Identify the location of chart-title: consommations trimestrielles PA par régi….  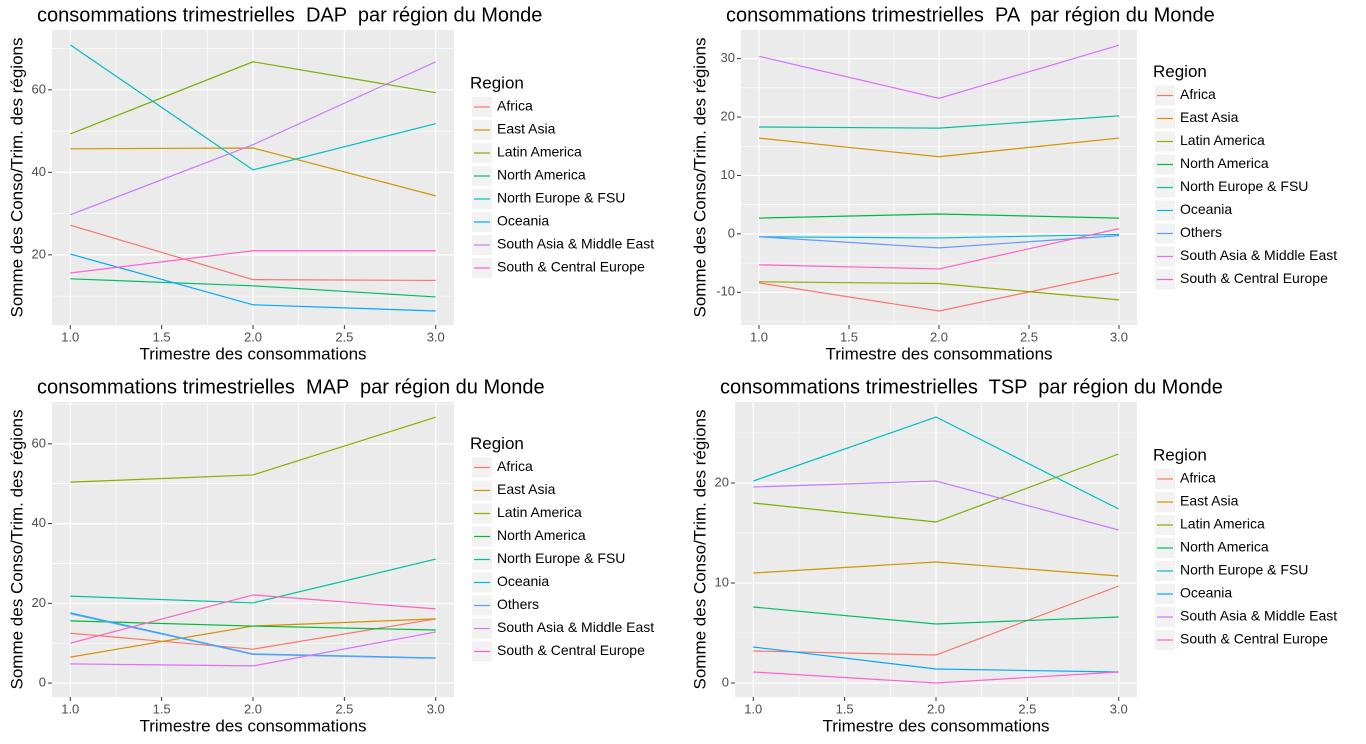
(970, 15).